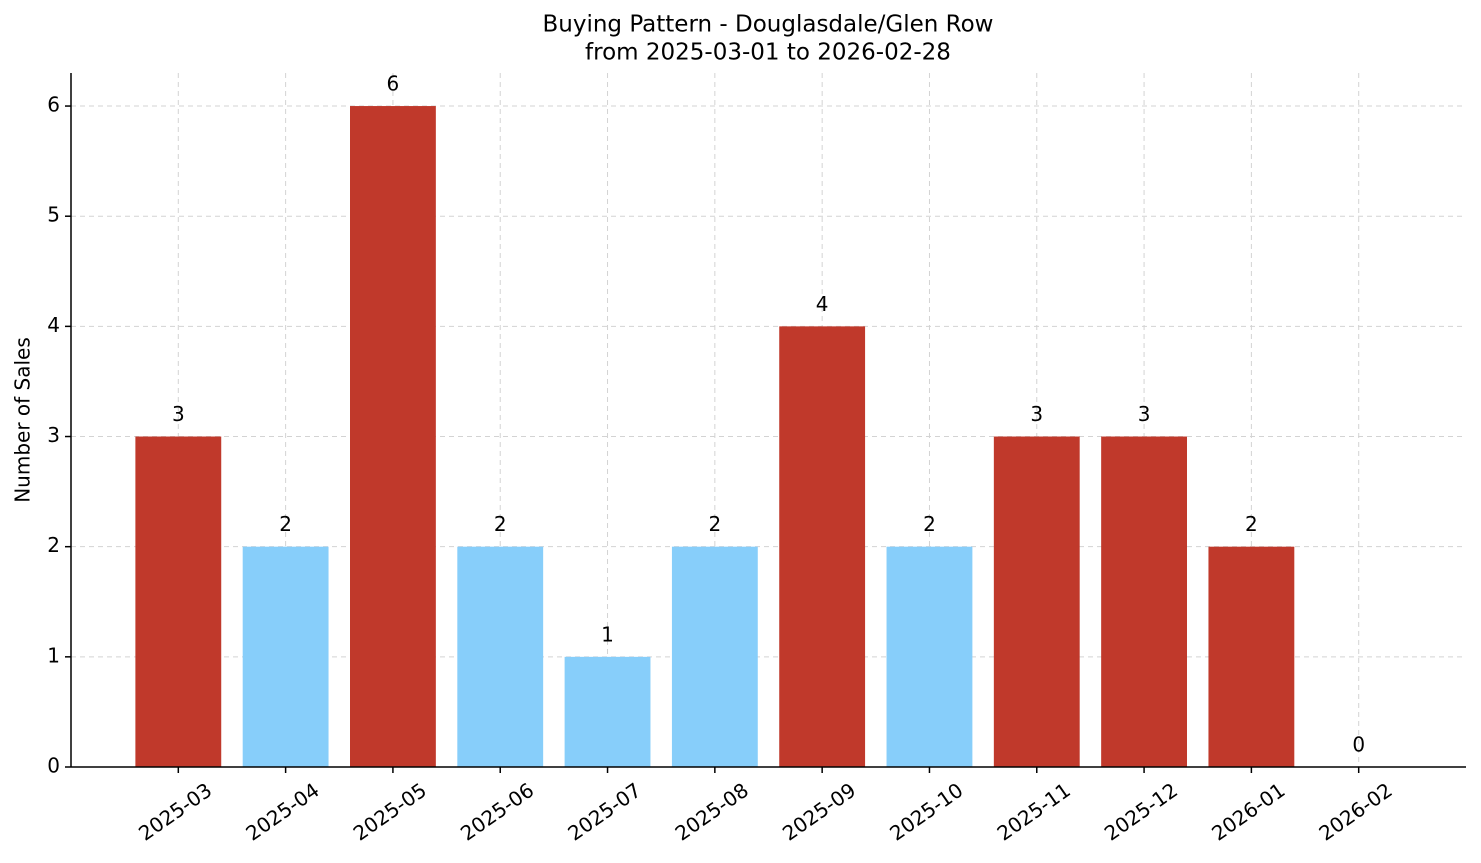 The image size is (1481, 863). I want to click on y-tick-label: 0, so click(53, 766).